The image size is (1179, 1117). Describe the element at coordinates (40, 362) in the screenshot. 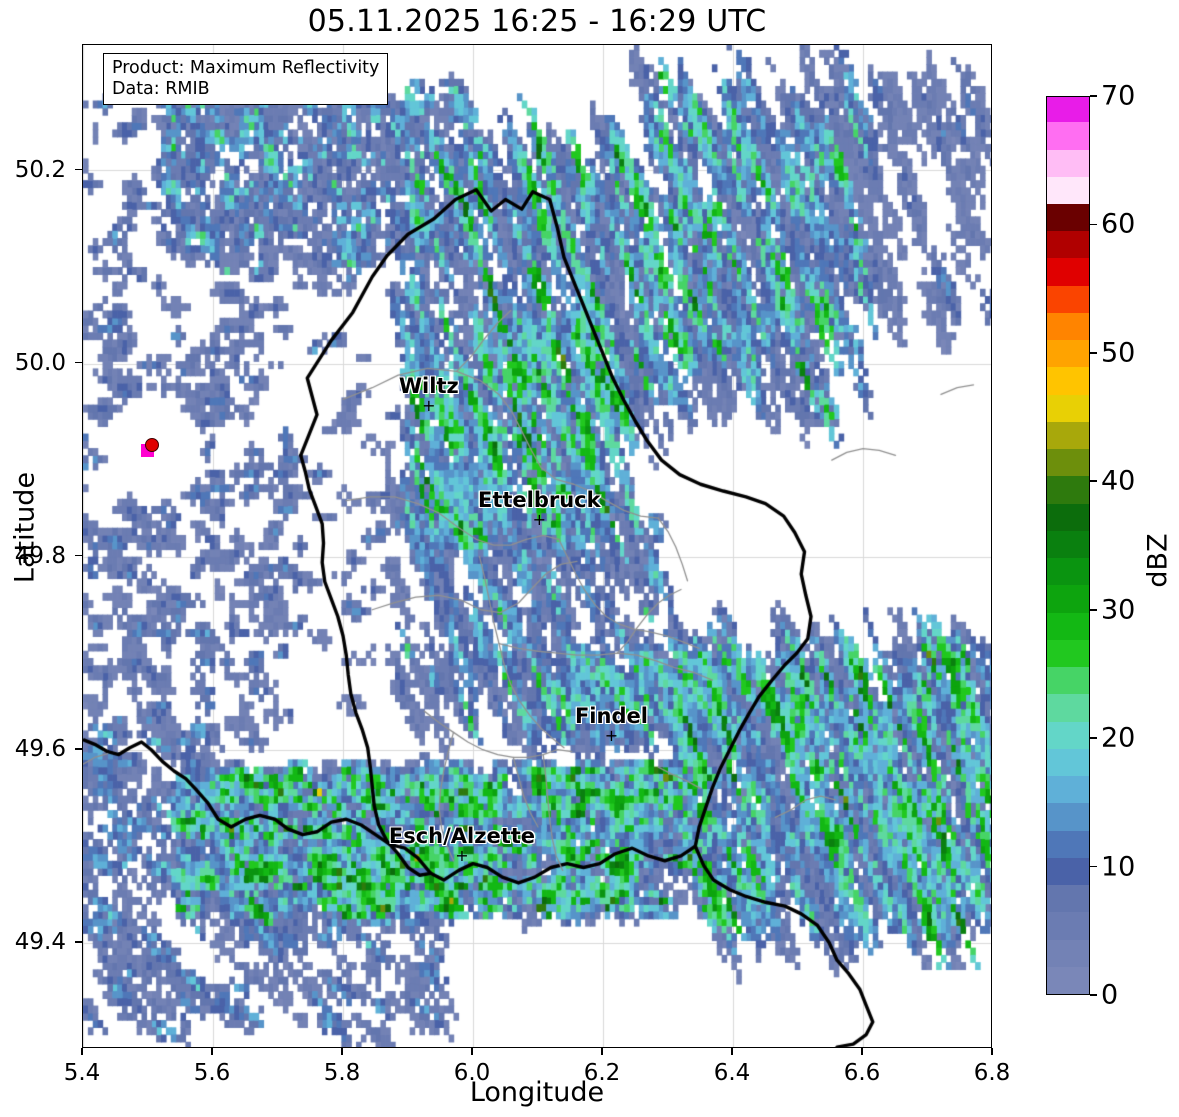

I see `y-tick-label: 50.0` at that location.